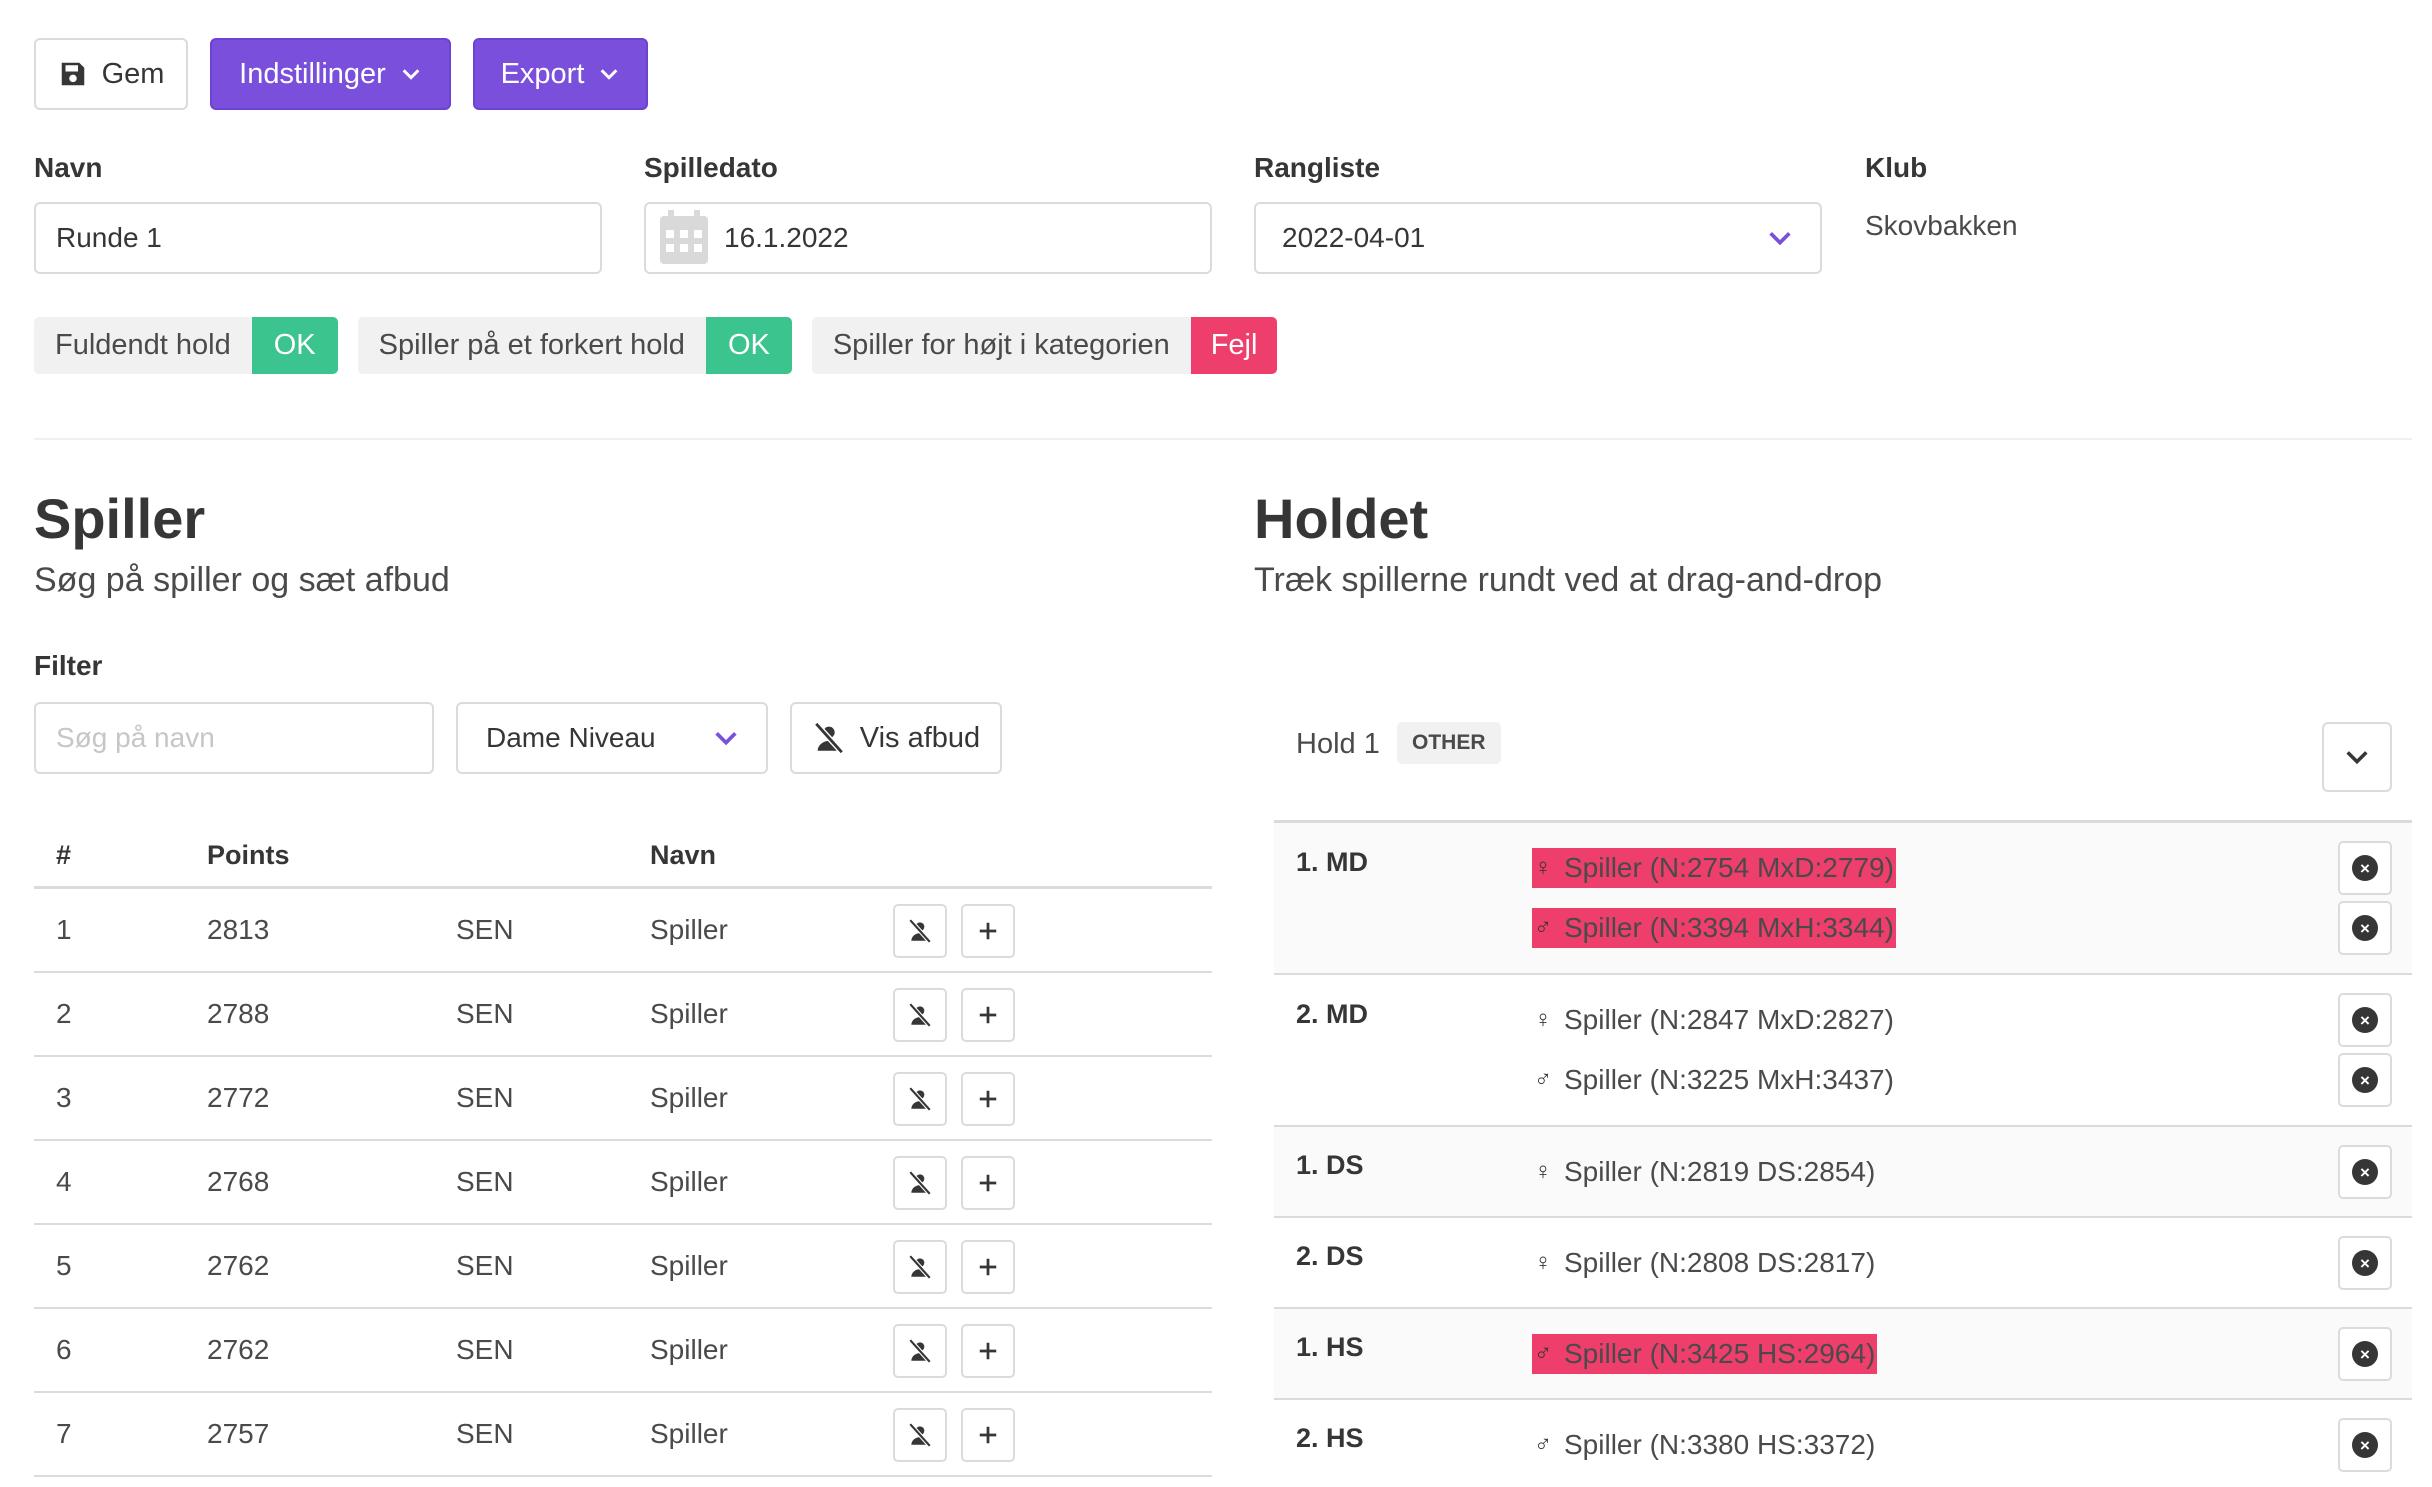 The width and height of the screenshot is (2432, 1487). Describe the element at coordinates (64, 929) in the screenshot. I see `rank-cell: 1` at that location.